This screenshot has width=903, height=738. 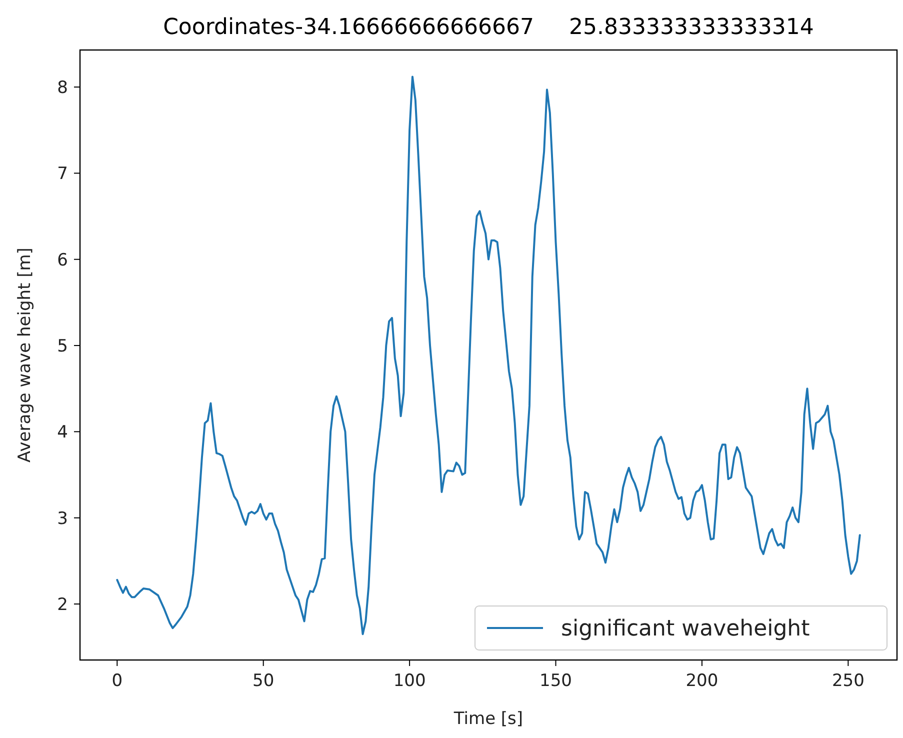 I want to click on y-tick-label: 6, so click(x=62, y=260).